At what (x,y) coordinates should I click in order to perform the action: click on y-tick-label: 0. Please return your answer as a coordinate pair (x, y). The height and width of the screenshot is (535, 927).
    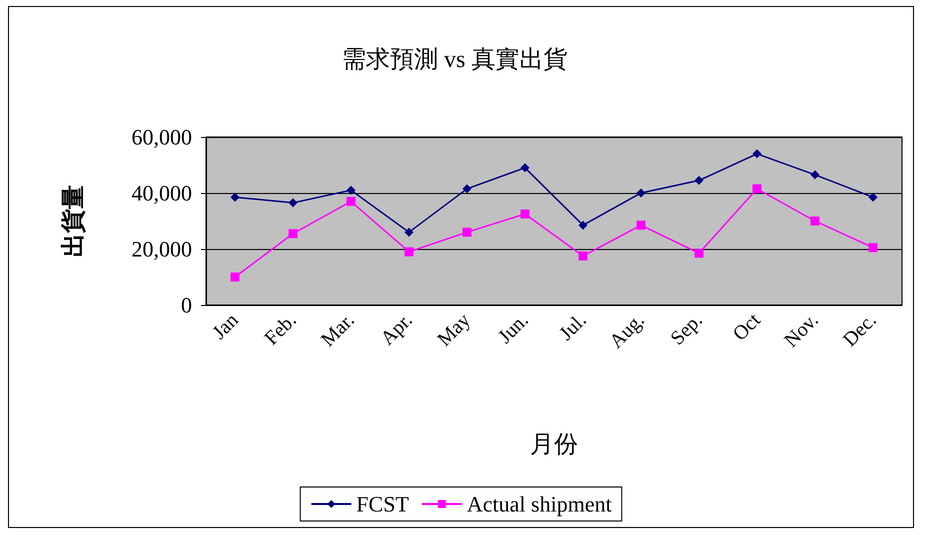
    Looking at the image, I should click on (186, 305).